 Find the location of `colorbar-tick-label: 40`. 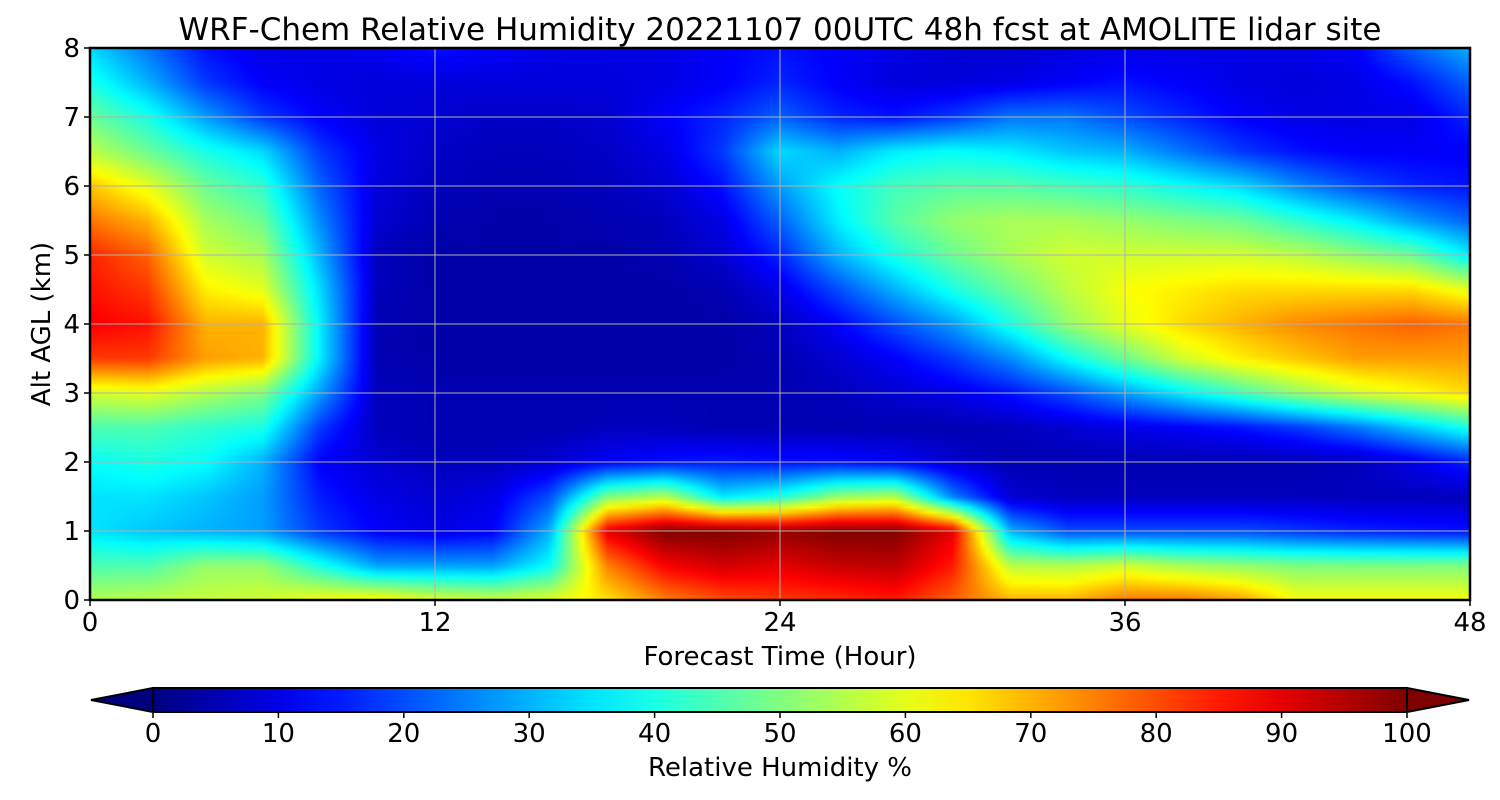

colorbar-tick-label: 40 is located at coordinates (654, 734).